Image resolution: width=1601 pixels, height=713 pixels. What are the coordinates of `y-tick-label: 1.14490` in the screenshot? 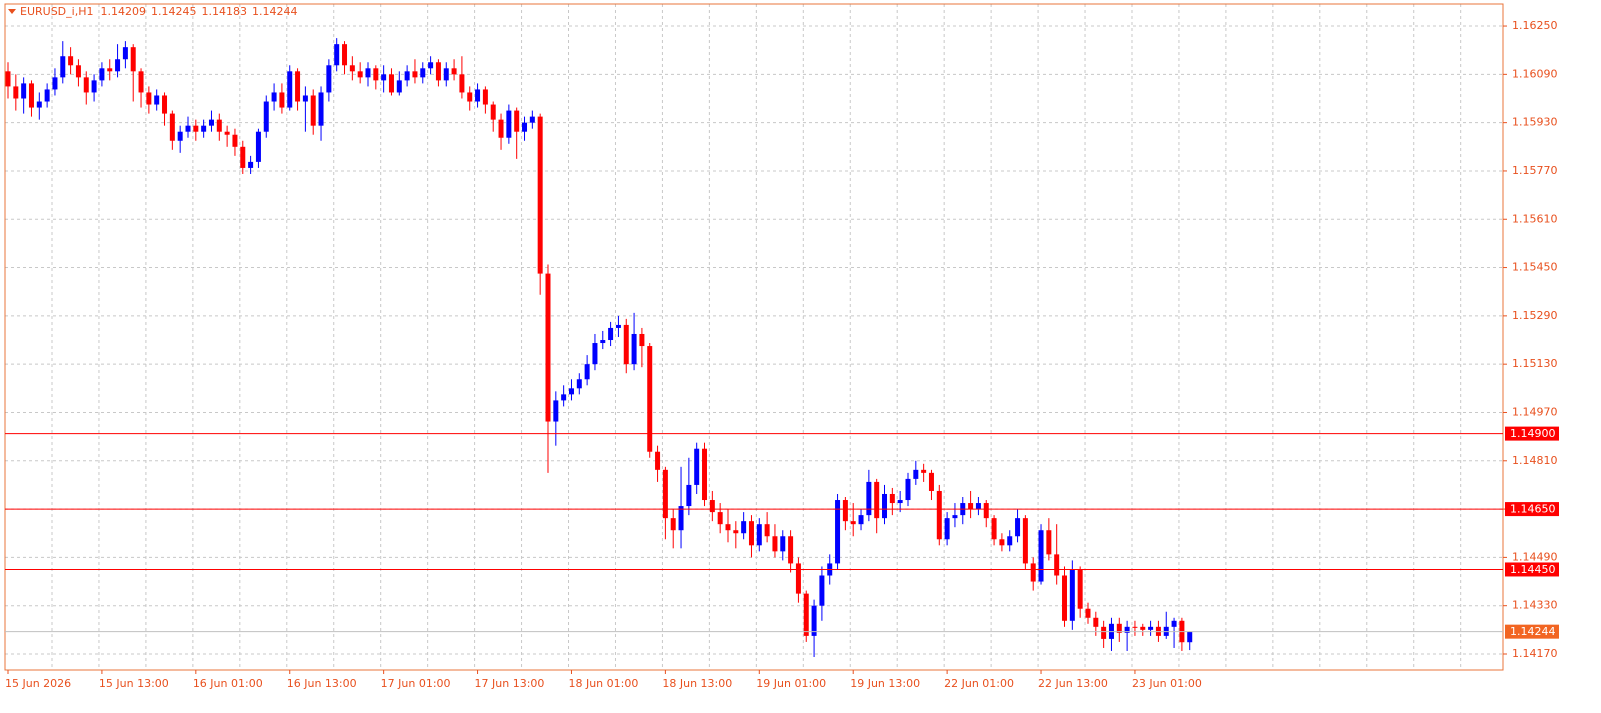 It's located at (1535, 556).